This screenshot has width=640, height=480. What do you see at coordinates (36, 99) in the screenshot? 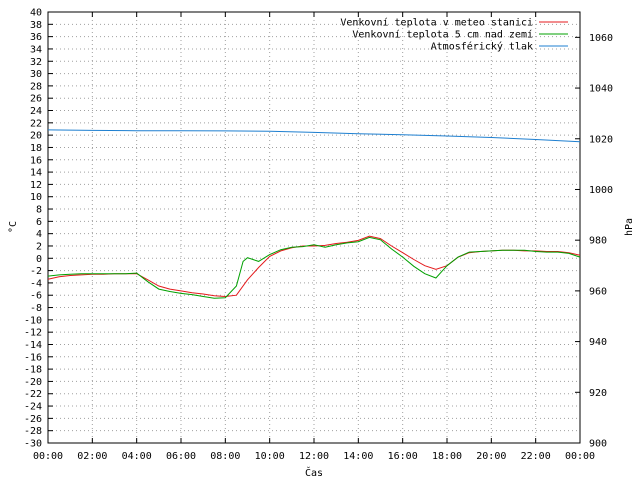
I see `y-left-tick-label: 26` at bounding box center [36, 99].